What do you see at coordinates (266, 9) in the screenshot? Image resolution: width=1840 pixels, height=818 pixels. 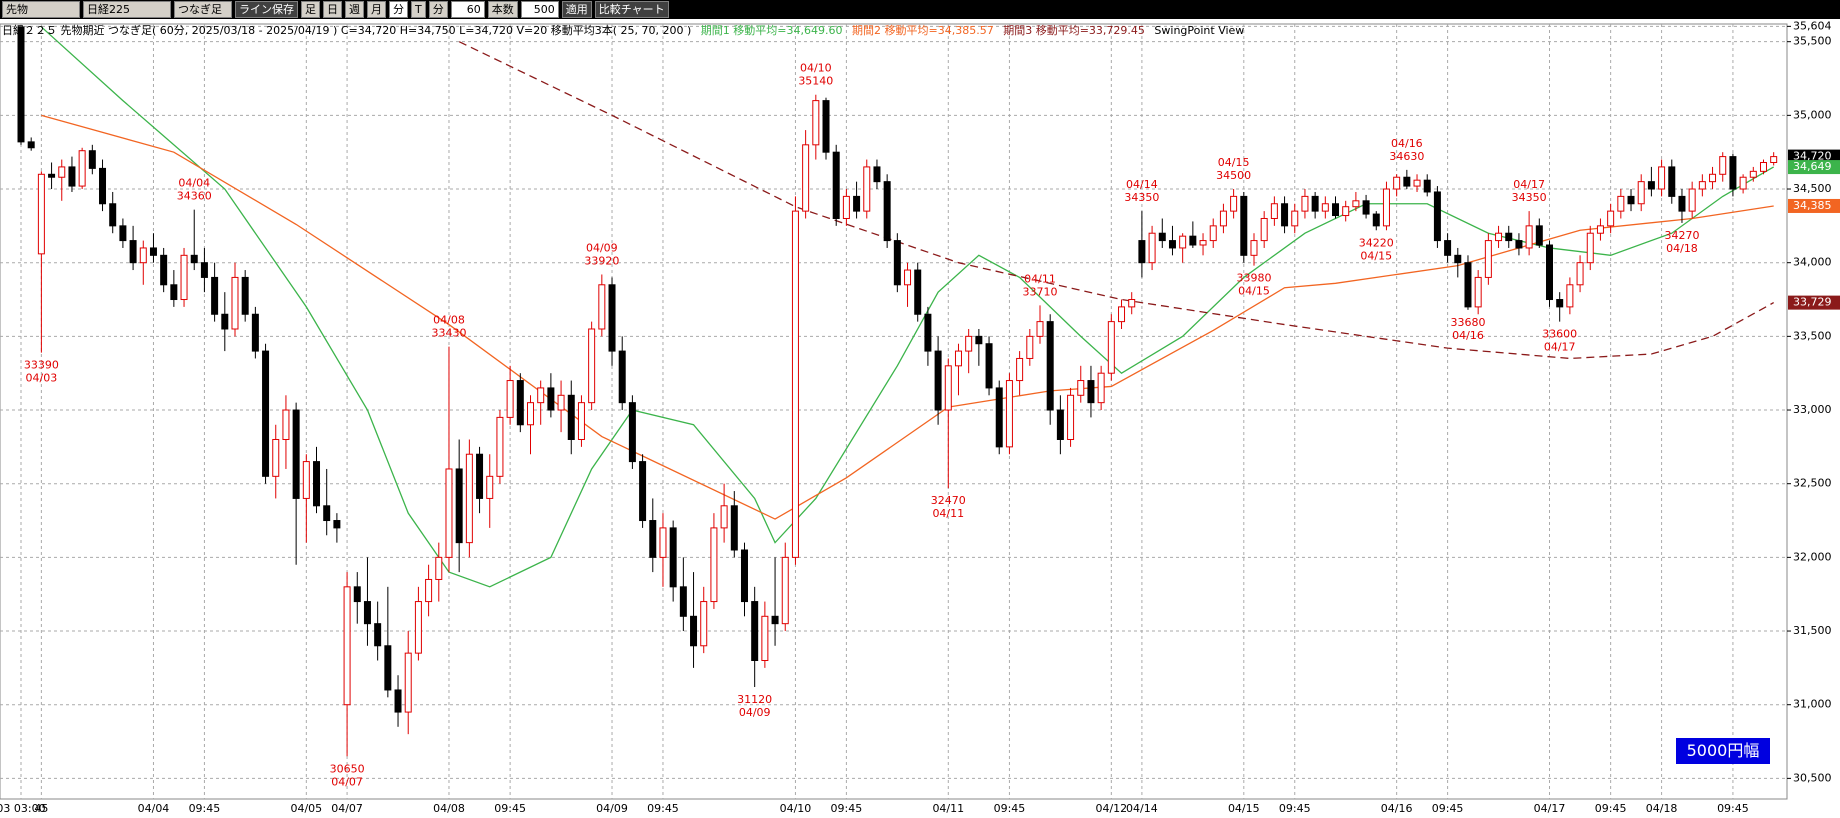 I see `save-button: ライン保存` at bounding box center [266, 9].